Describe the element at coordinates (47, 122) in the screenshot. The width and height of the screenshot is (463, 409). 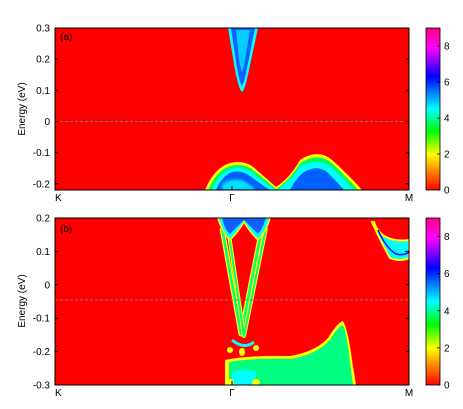
I see `panel-a-y-tick-label: 0` at that location.